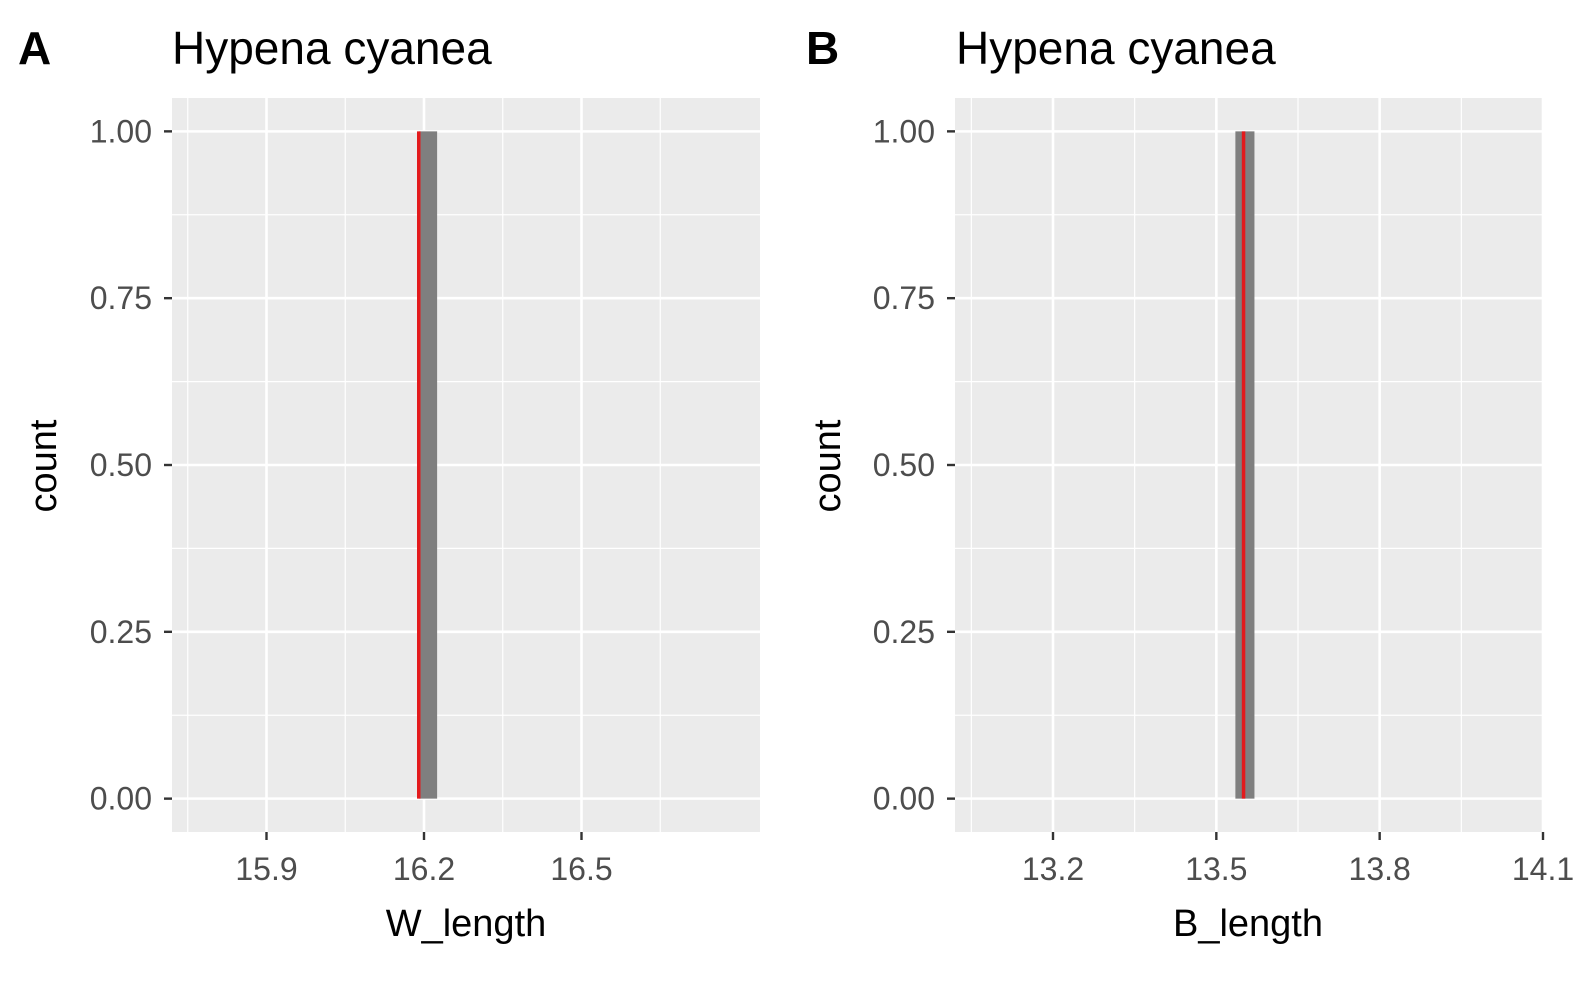  I want to click on histogram-bar, so click(428, 465).